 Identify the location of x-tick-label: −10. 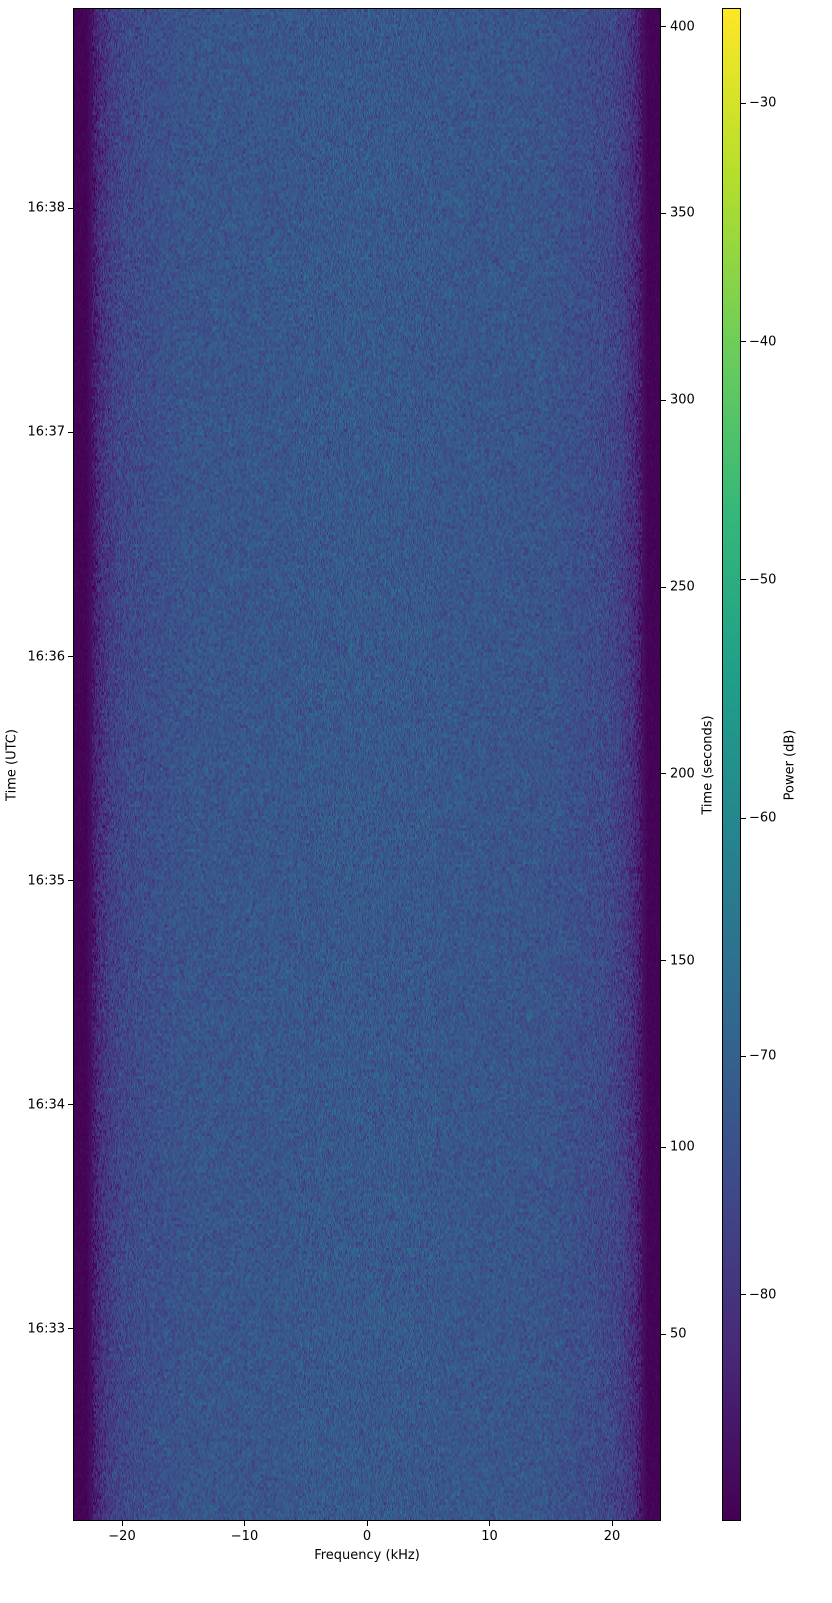
(244, 1536).